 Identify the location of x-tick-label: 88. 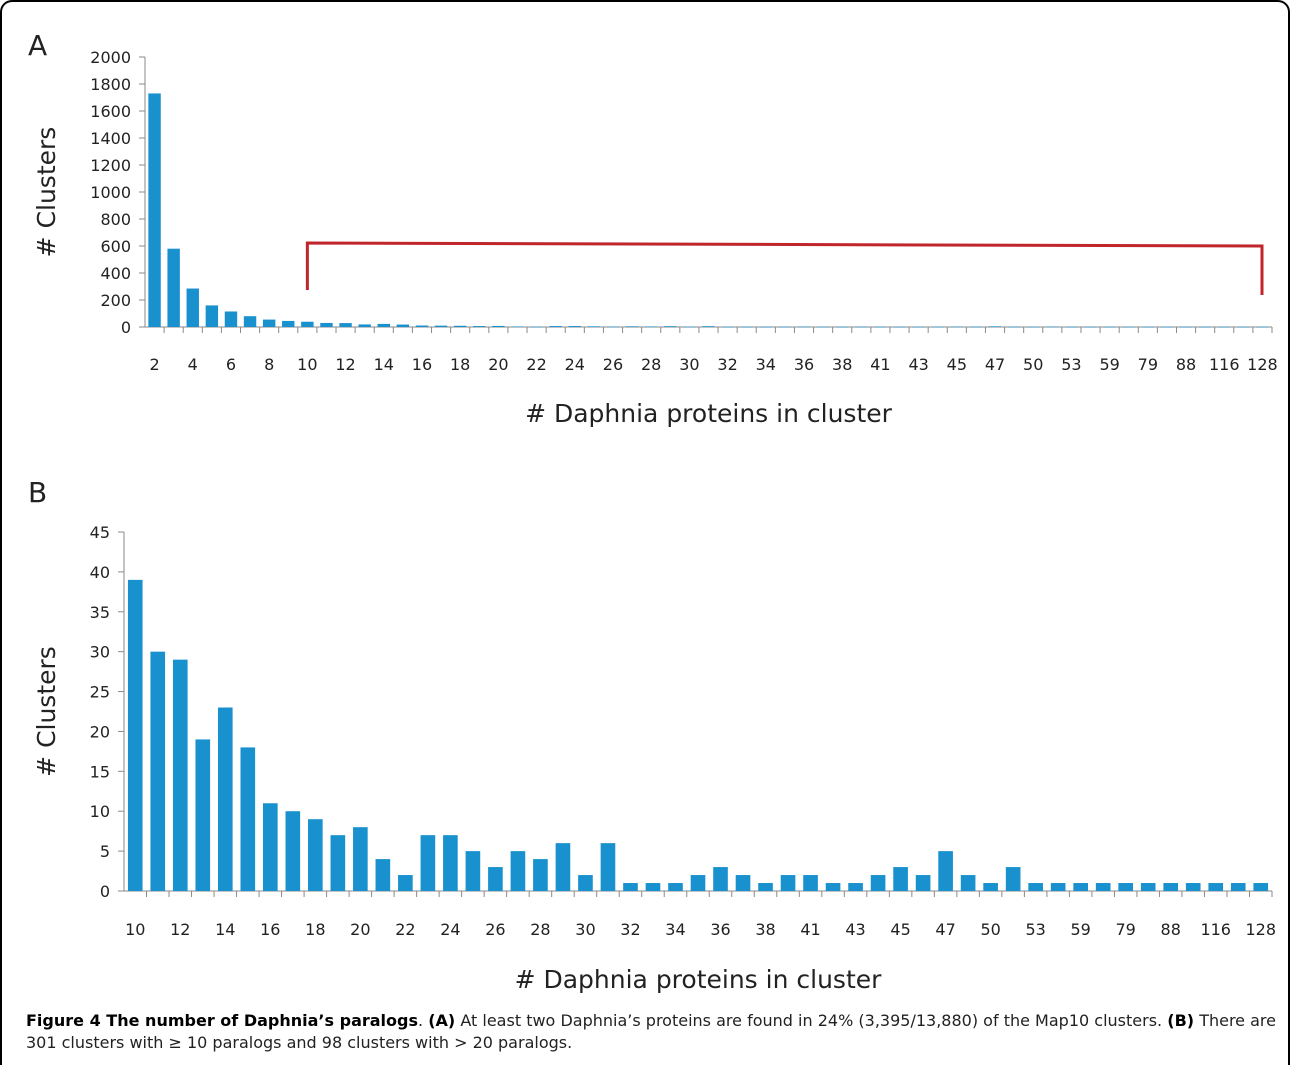
(1171, 929).